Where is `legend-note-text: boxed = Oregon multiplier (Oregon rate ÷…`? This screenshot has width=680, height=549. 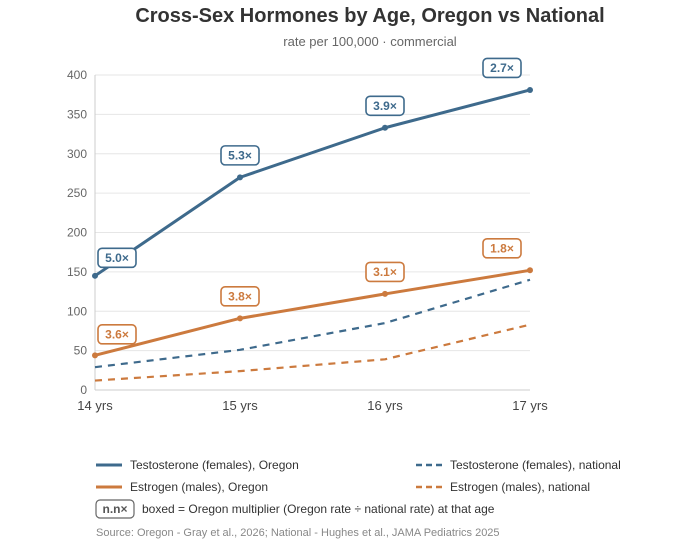
legend-note-text: boxed = Oregon multiplier (Oregon rate ÷… is located at coordinates (318, 509).